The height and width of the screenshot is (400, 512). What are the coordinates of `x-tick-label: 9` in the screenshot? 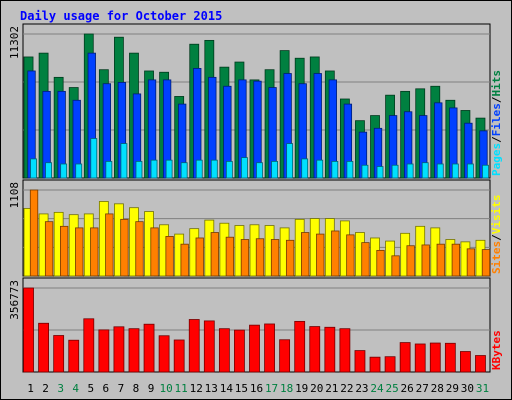 It's located at (151, 388).